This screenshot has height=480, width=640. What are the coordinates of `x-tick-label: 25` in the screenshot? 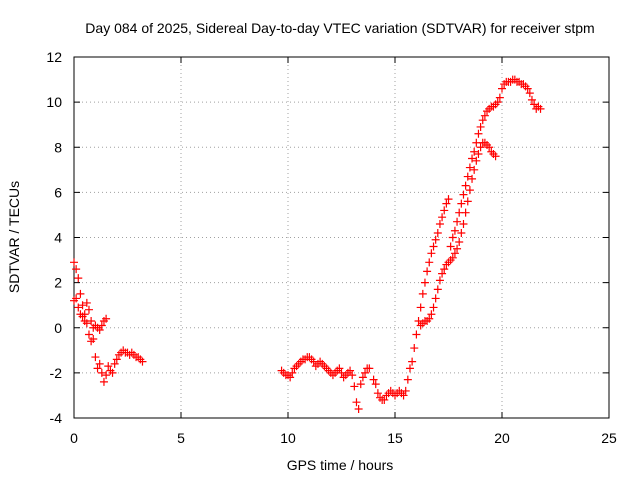 It's located at (609, 438).